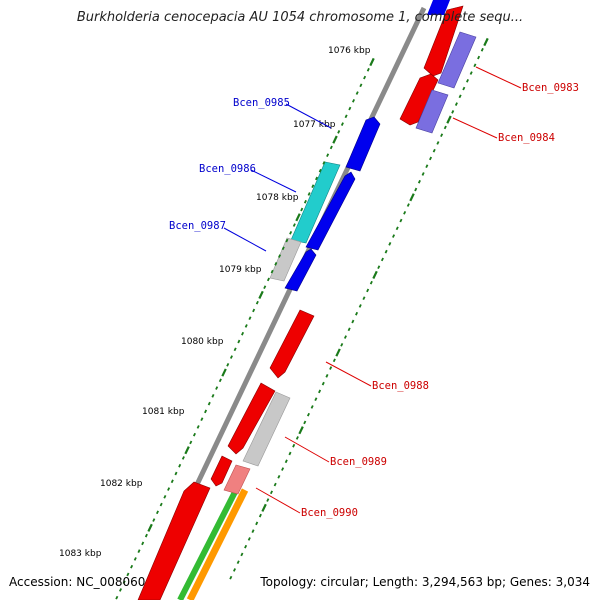  What do you see at coordinates (526, 138) in the screenshot?
I see `gene-label-bcen-0984: Bcen_0984` at bounding box center [526, 138].